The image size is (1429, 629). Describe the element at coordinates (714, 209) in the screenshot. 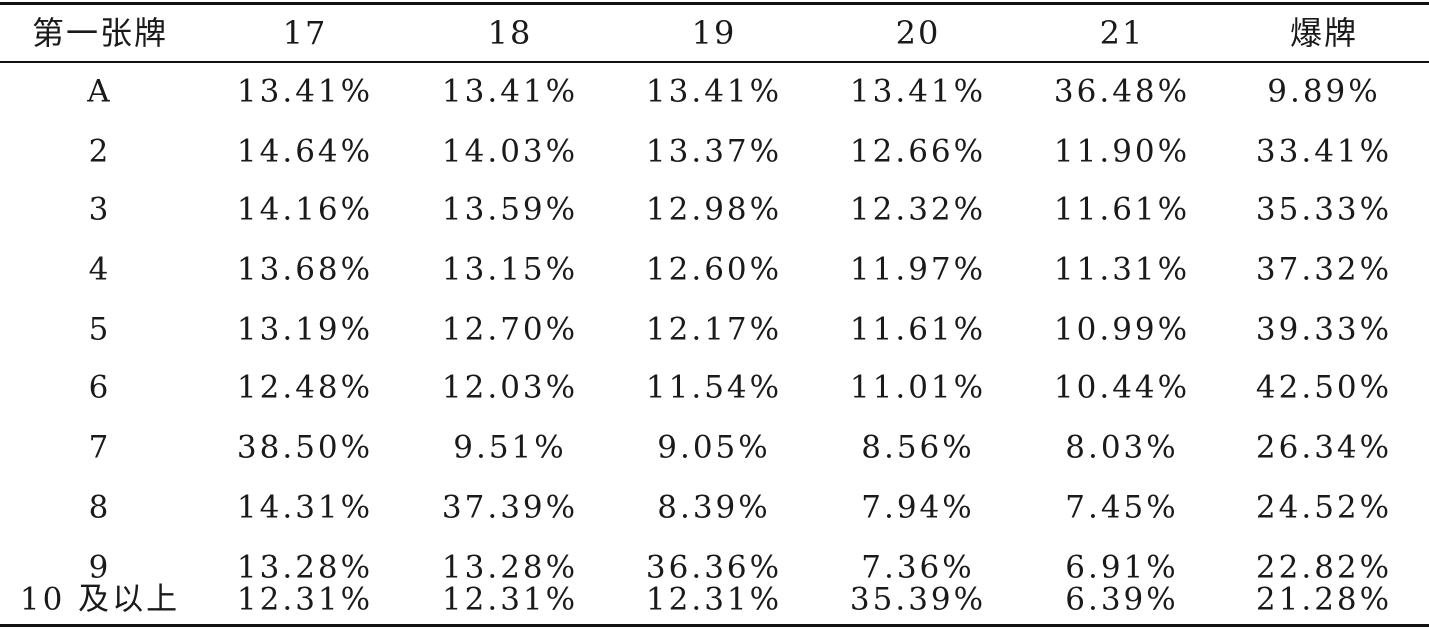

I see `table-cell: 12.98%` at that location.